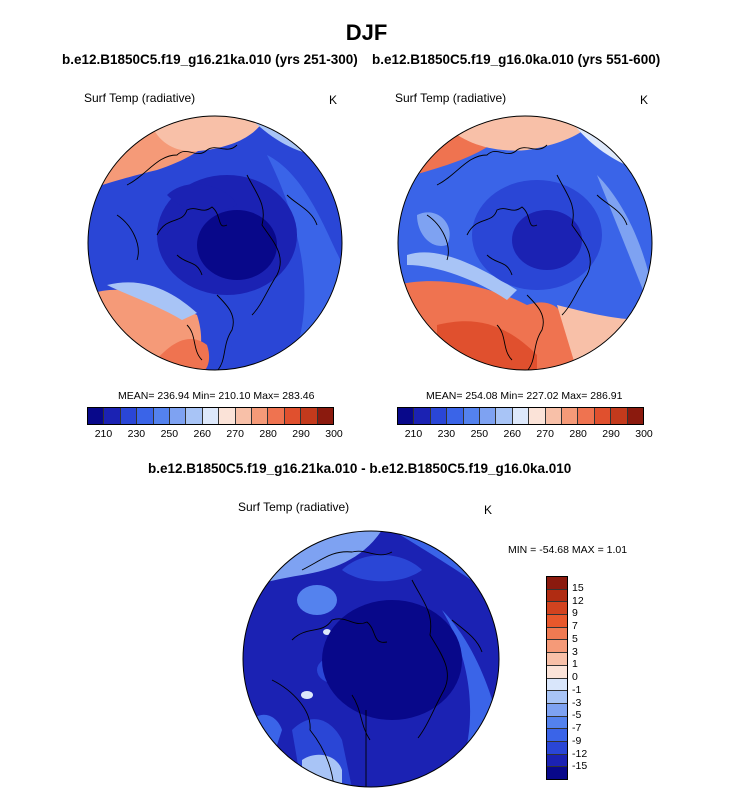 This screenshot has width=733, height=788. Describe the element at coordinates (577, 689) in the screenshot. I see `colorbar-tick-label: -1` at that location.